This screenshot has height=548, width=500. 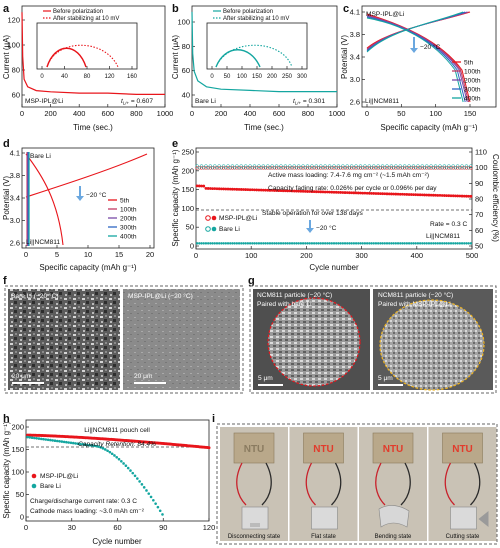 What do you see at coordinates (265, 378) in the screenshot?
I see `panel-g-left-scale-label: 5 μm` at bounding box center [265, 378].